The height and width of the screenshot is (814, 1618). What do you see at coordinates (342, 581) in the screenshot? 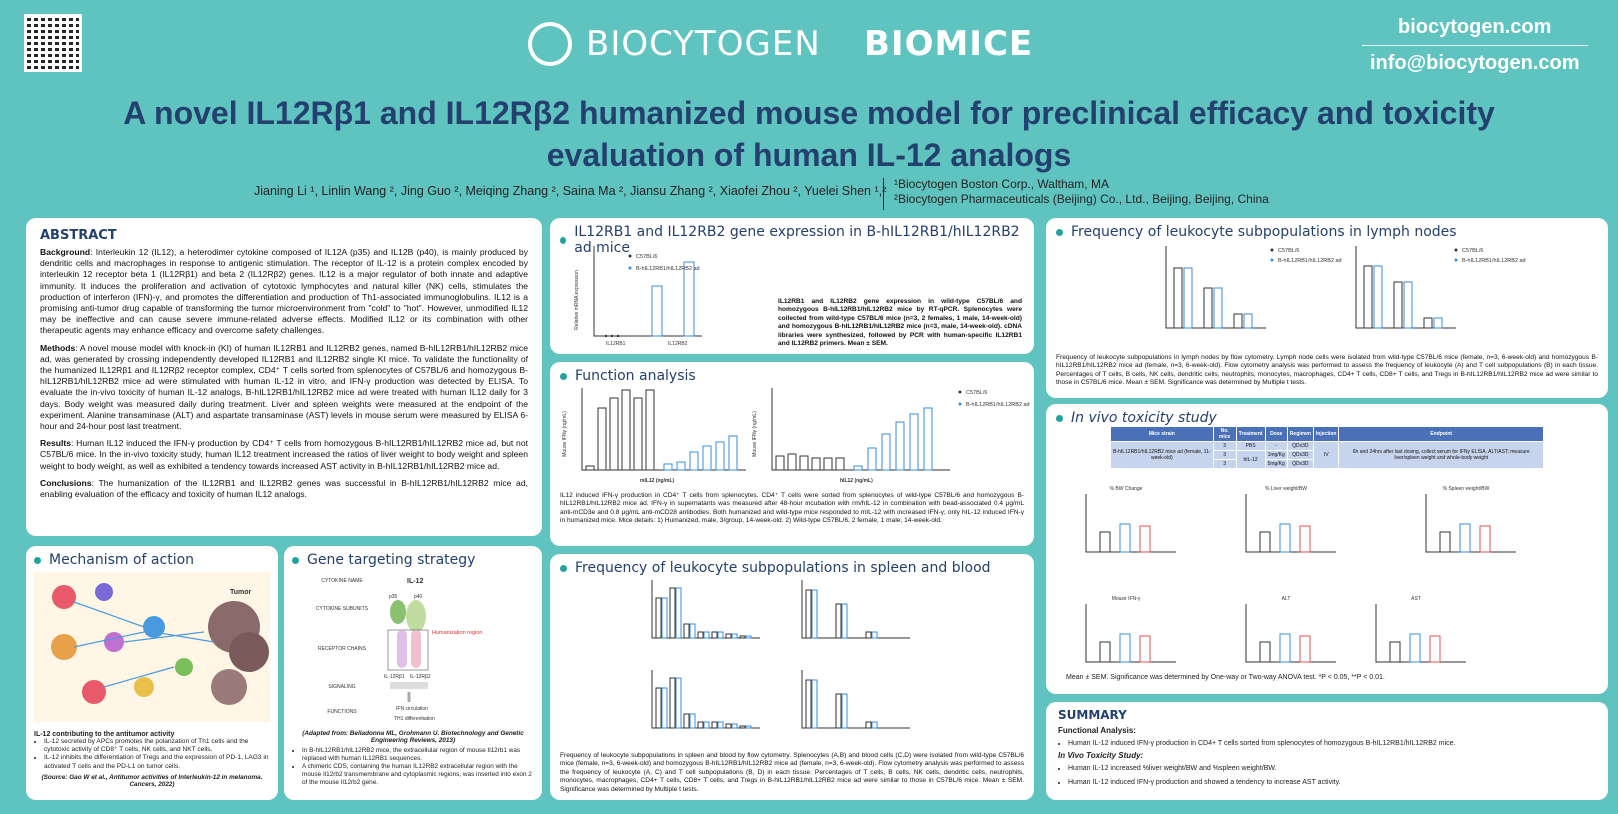
I see `svg-text: CYTOKINE NAME` at bounding box center [342, 581].